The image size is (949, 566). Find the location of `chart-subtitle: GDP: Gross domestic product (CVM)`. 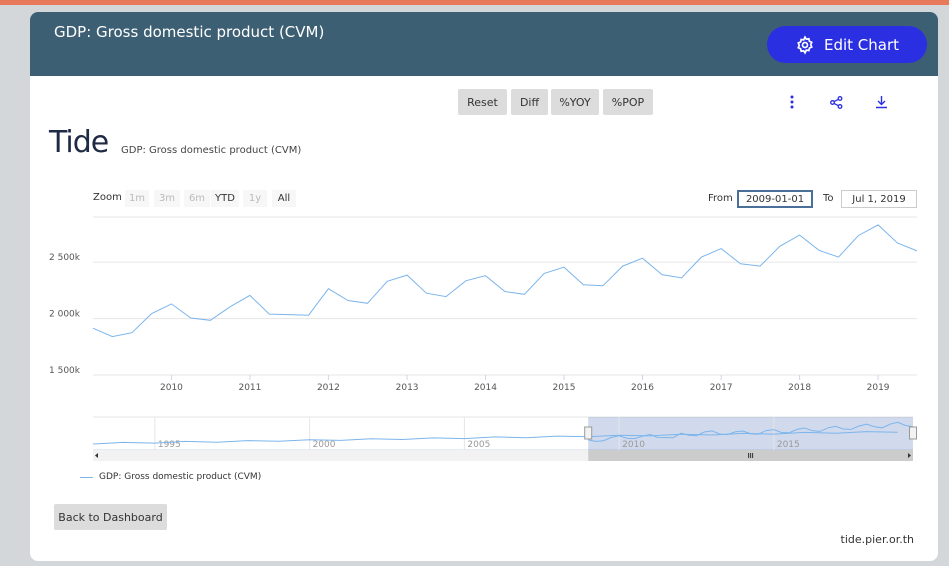

chart-subtitle: GDP: Gross domestic product (CVM) is located at coordinates (211, 150).